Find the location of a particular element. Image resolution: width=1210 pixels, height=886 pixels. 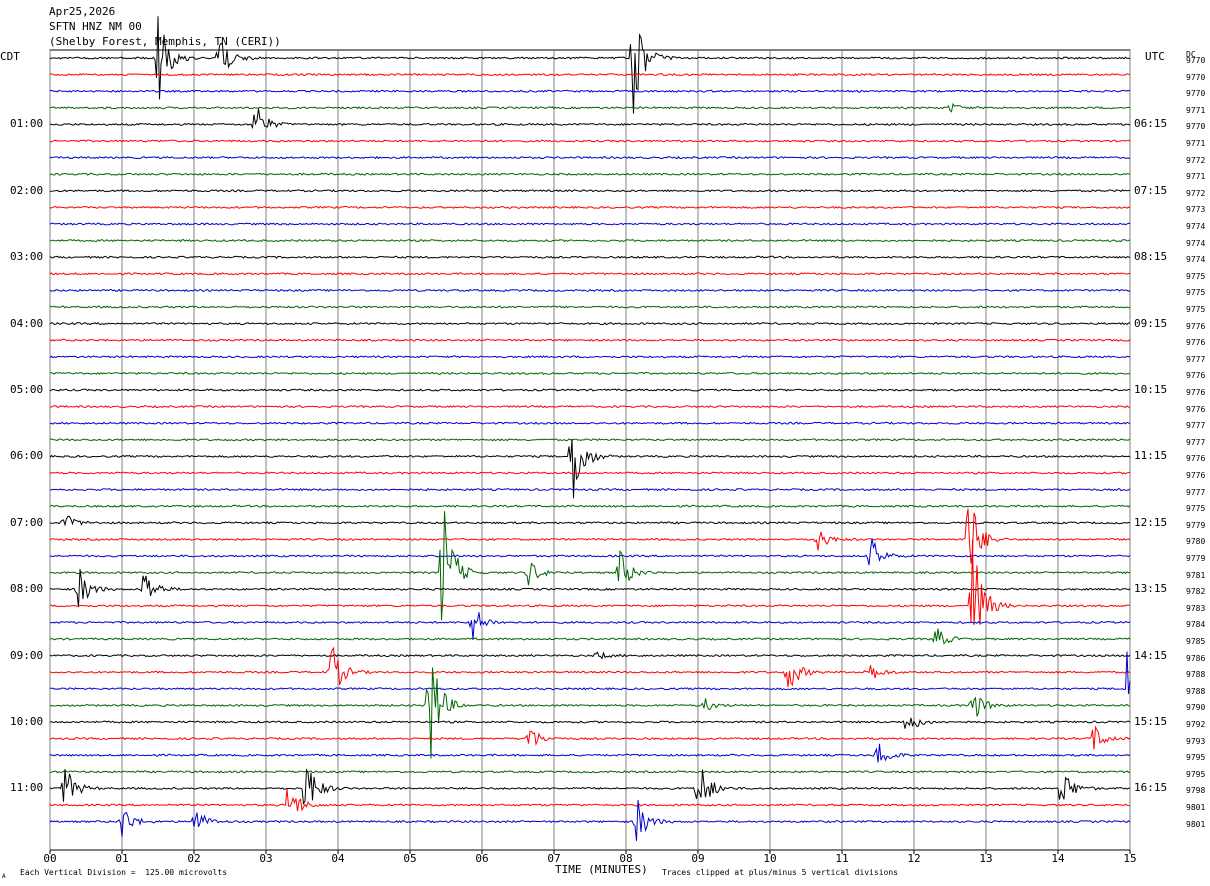

dc-value: 9784 is located at coordinates (1196, 625).